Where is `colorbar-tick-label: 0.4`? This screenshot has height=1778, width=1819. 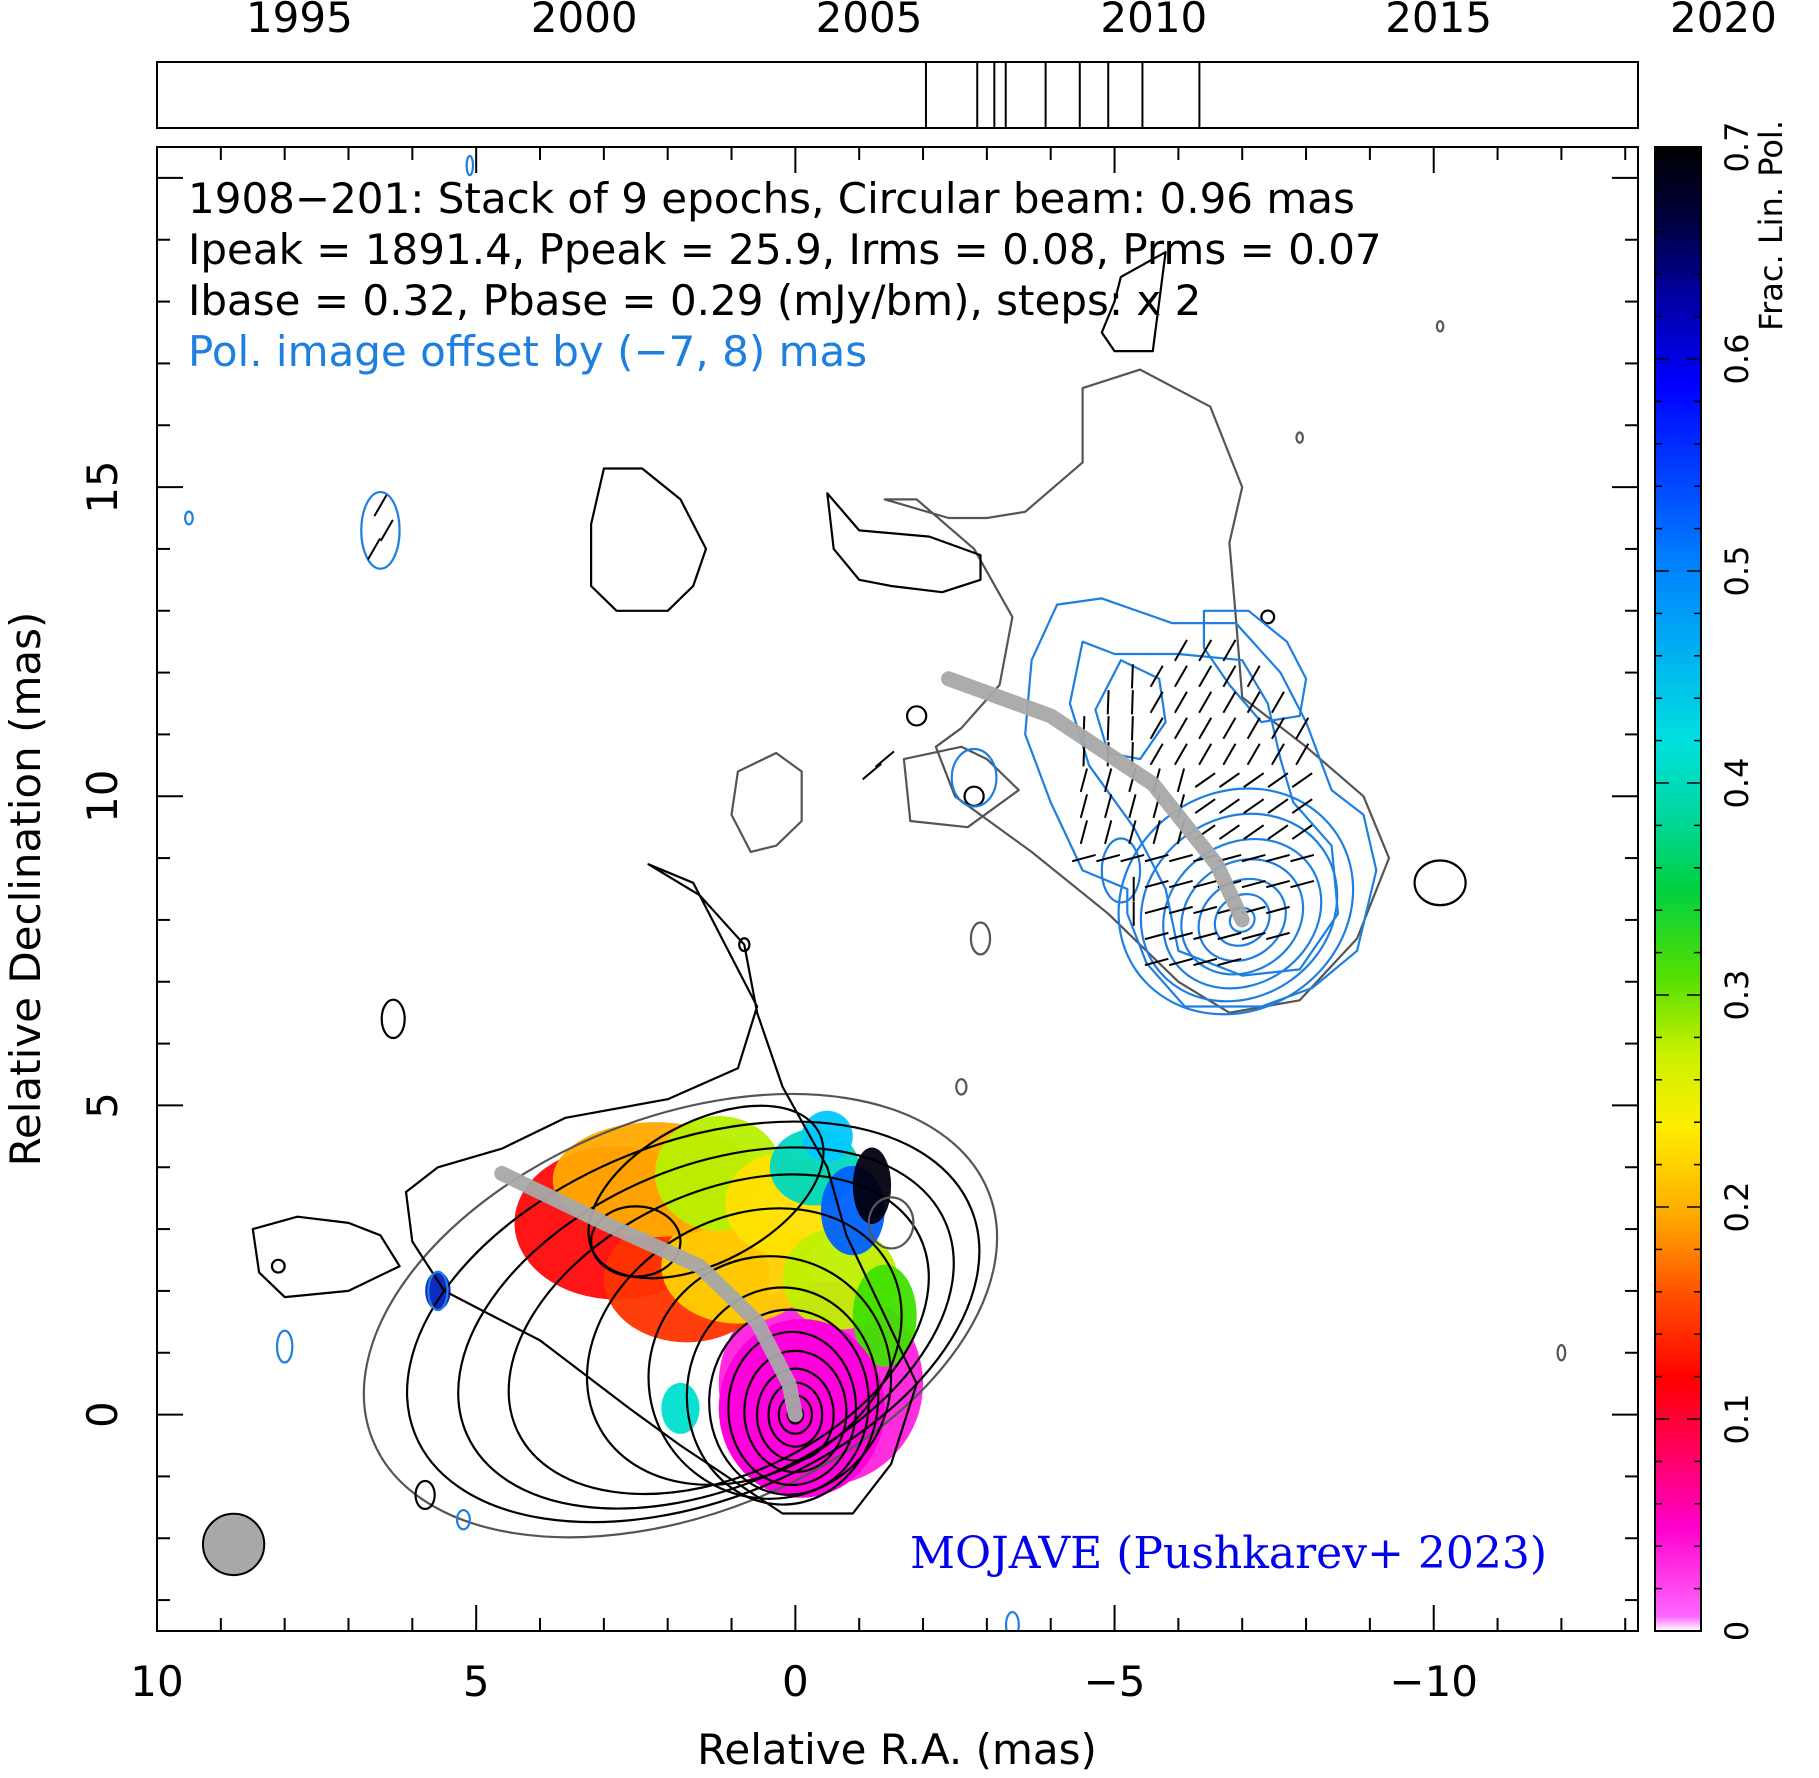 colorbar-tick-label: 0.4 is located at coordinates (1737, 783).